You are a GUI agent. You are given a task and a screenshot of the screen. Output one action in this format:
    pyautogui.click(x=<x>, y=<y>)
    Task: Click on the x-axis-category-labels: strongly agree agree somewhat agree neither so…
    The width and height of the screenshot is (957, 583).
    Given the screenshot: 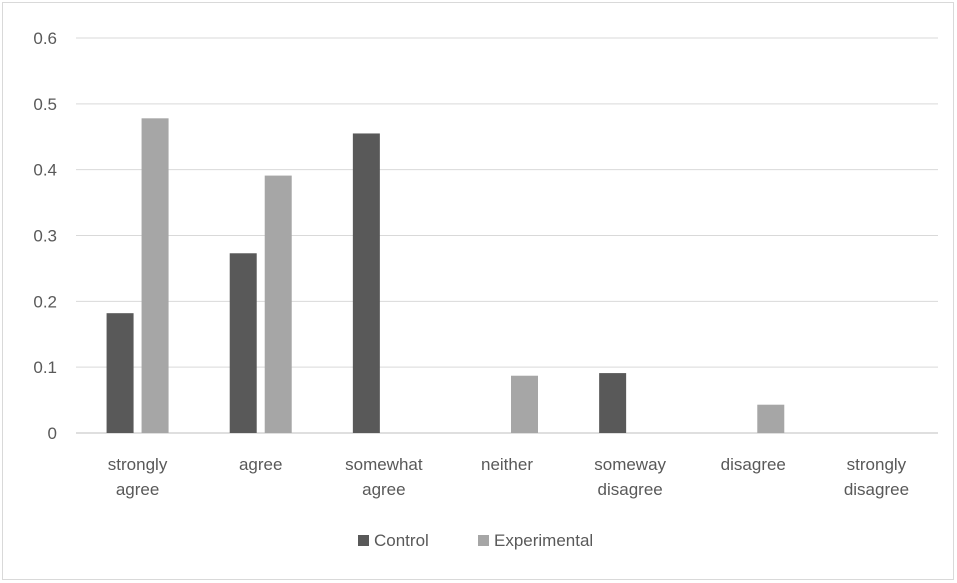 What is the action you would take?
    pyautogui.click(x=508, y=477)
    